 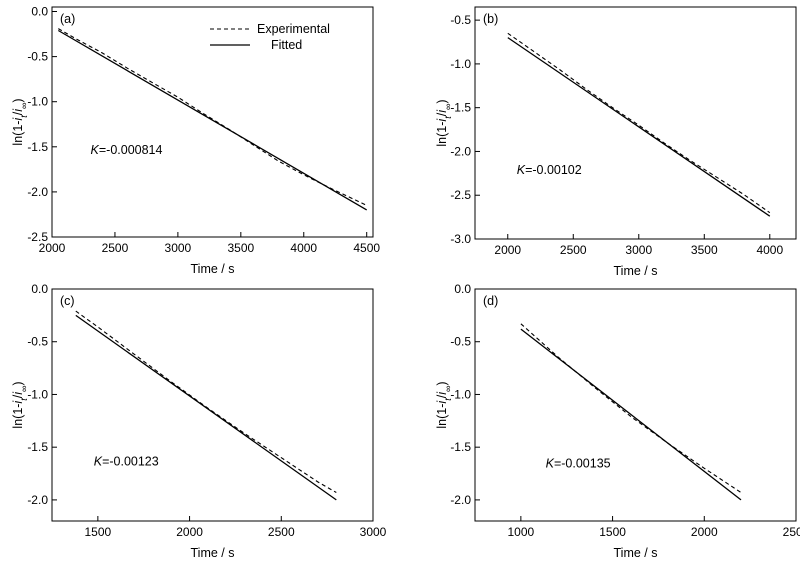 What do you see at coordinates (293, 29) in the screenshot?
I see `legend-experimental-label: Experimental` at bounding box center [293, 29].